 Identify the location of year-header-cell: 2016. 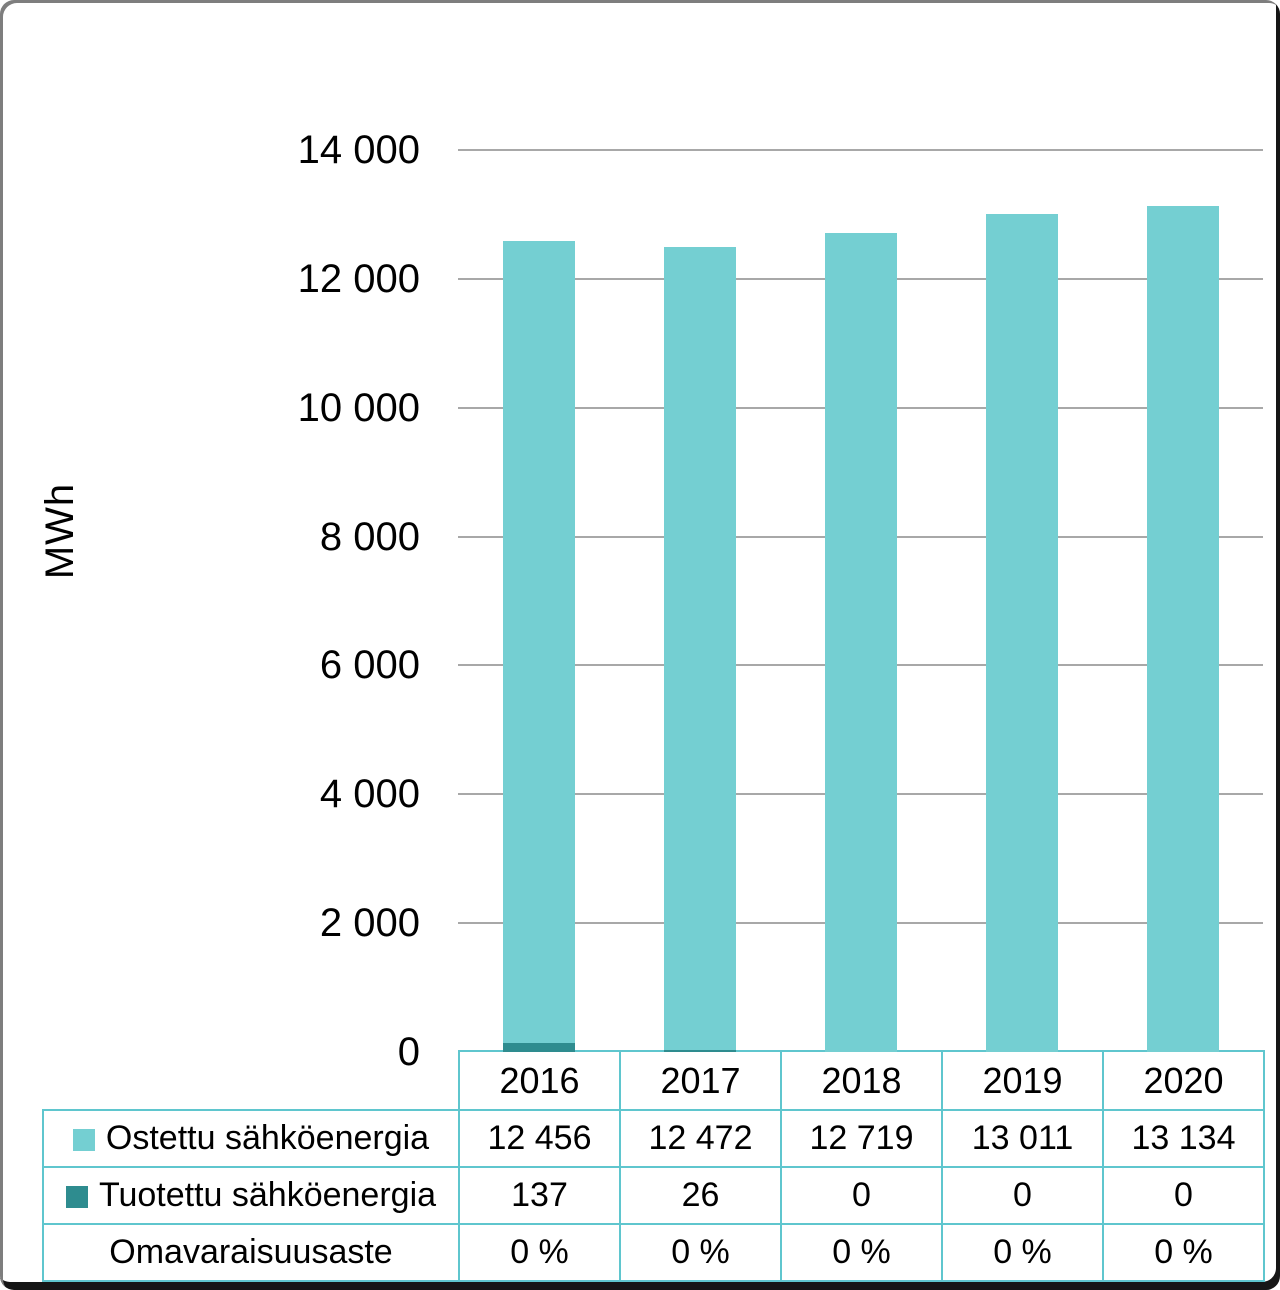
(539, 1080).